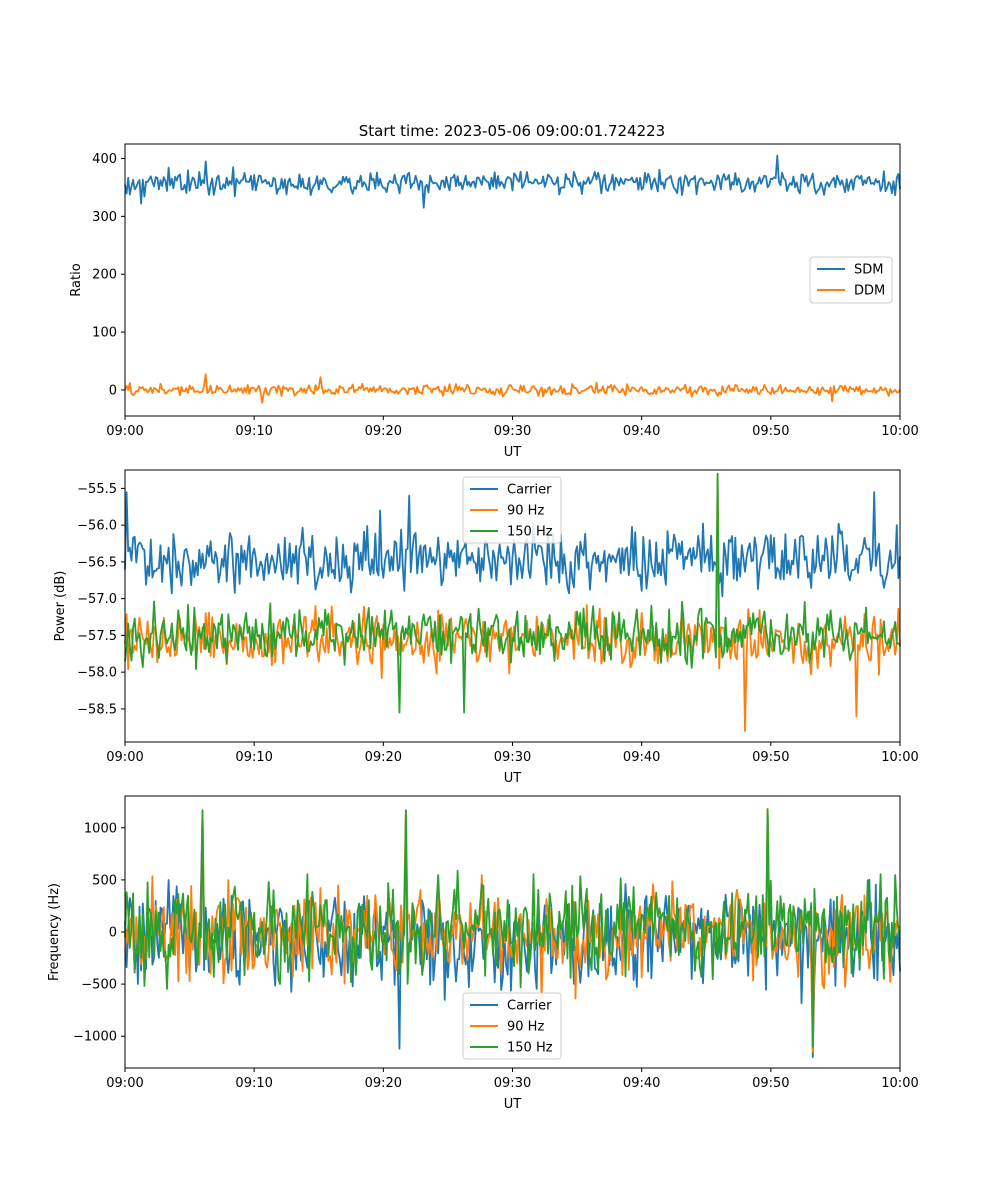 The image size is (1000, 1200). Describe the element at coordinates (54, 932) in the screenshot. I see `y-axis-label: Frequency (Hz)` at that location.